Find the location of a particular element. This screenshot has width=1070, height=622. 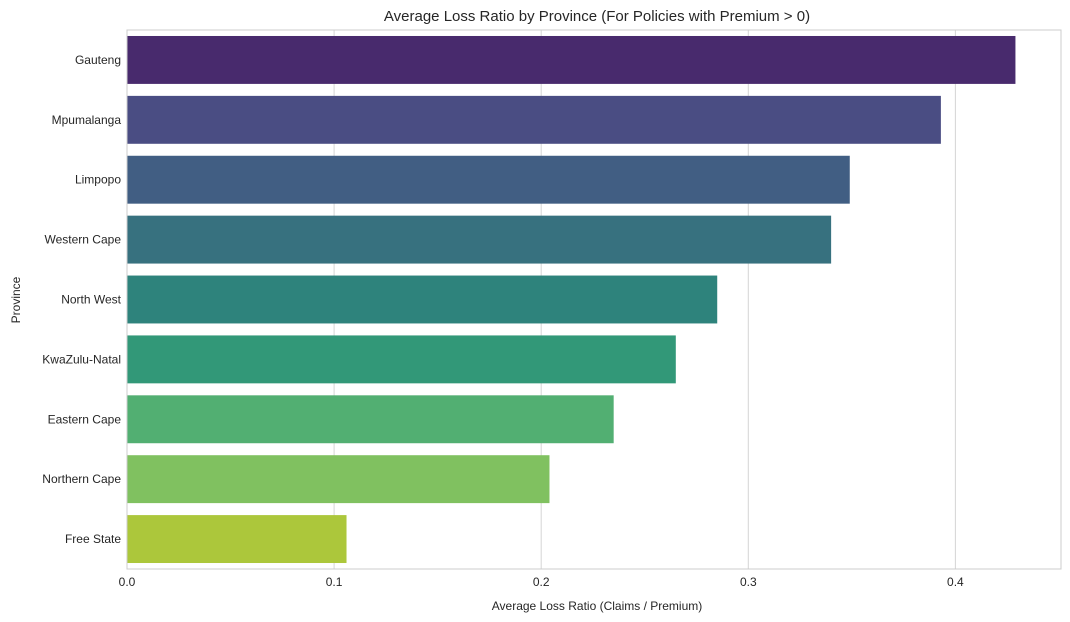

y-tick-label: Northern Cape is located at coordinates (81, 479).